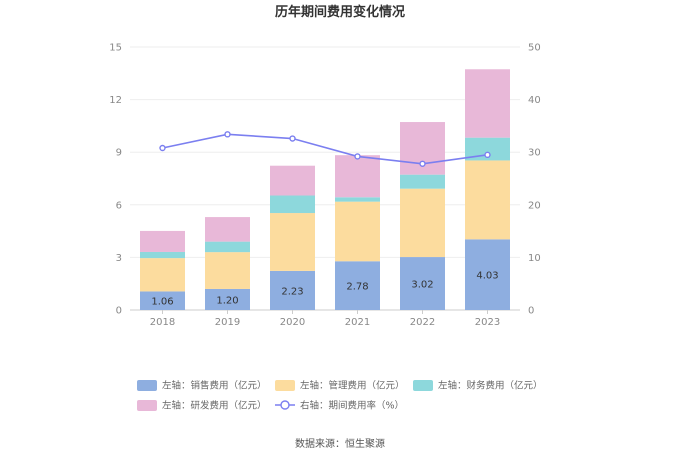 This screenshot has height=460, width=680. I want to click on x-tick-label: 2022, so click(422, 322).